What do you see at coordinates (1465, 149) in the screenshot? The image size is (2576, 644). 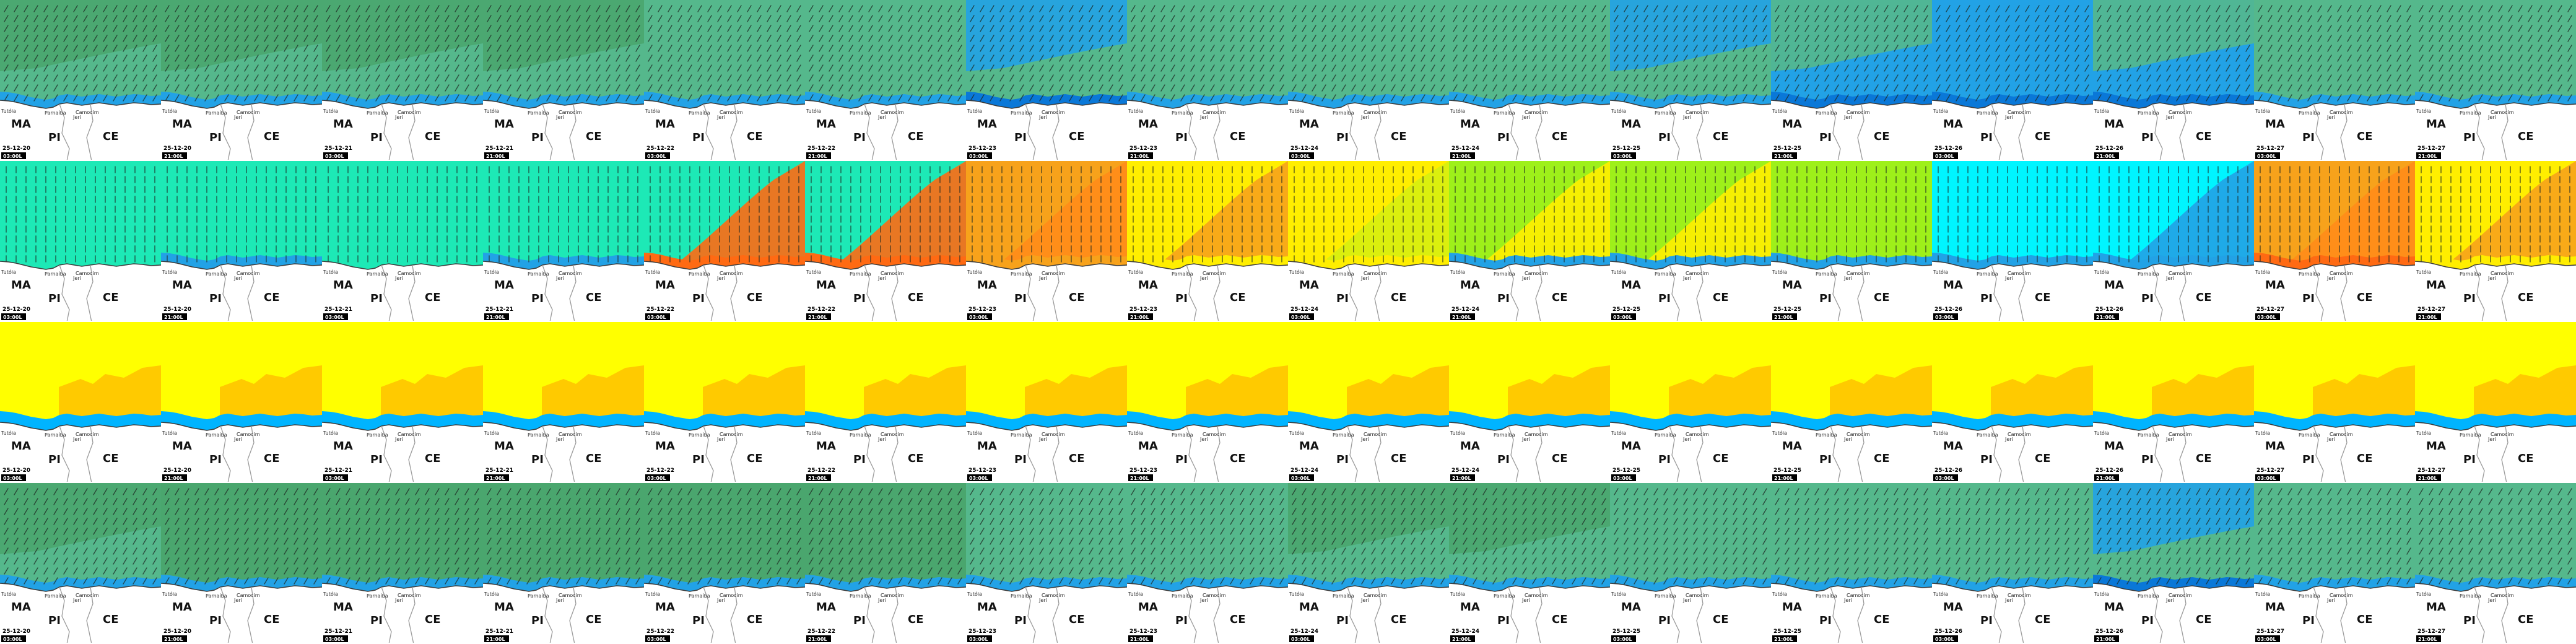 I see `timestamp-date: 25-12-24` at bounding box center [1465, 149].